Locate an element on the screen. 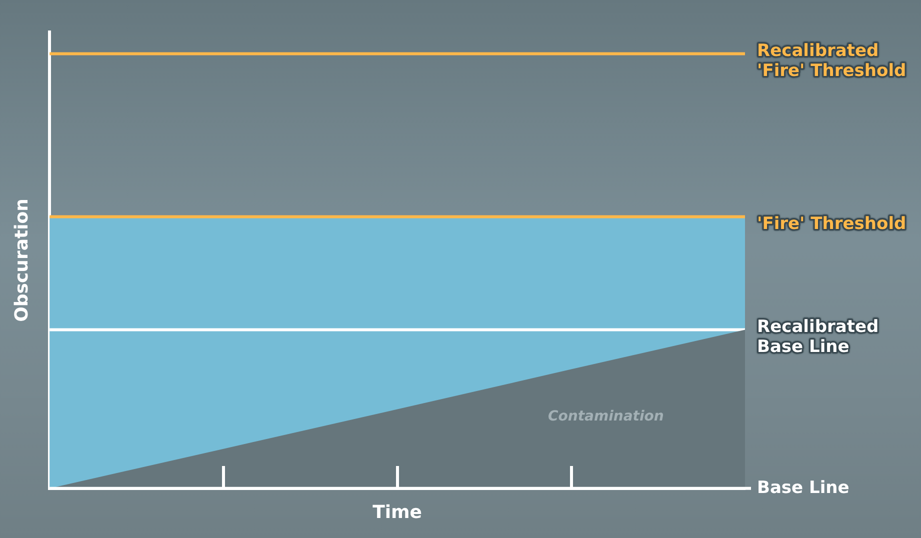 The width and height of the screenshot is (921, 538). series-label: Recalibrated 'Fire' Threshold is located at coordinates (831, 61).